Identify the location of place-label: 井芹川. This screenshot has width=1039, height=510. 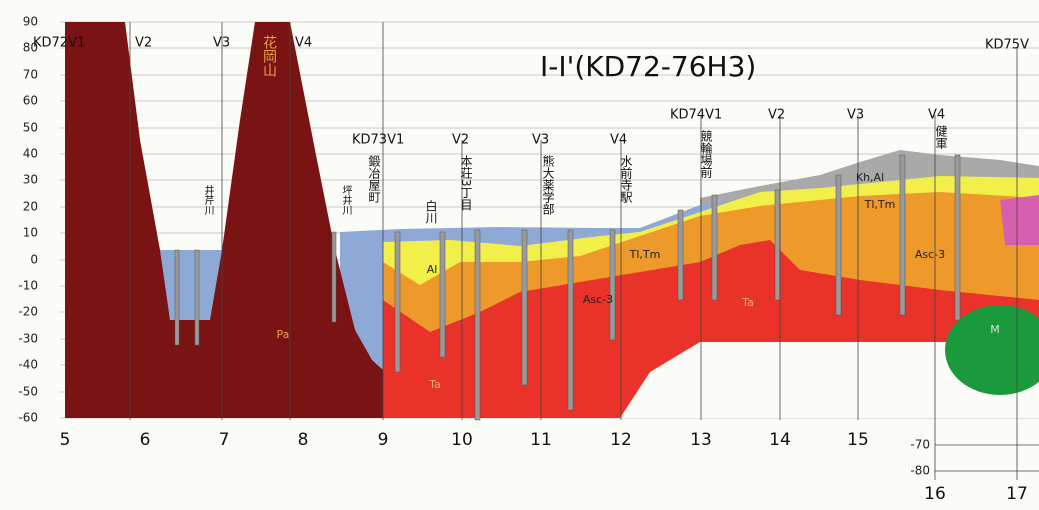
(207, 200).